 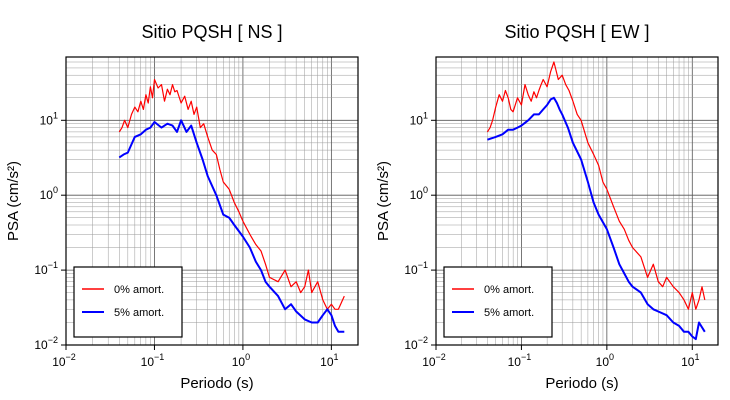 I want to click on chart-title: Sitio PQSH [ NS ], so click(x=211, y=32).